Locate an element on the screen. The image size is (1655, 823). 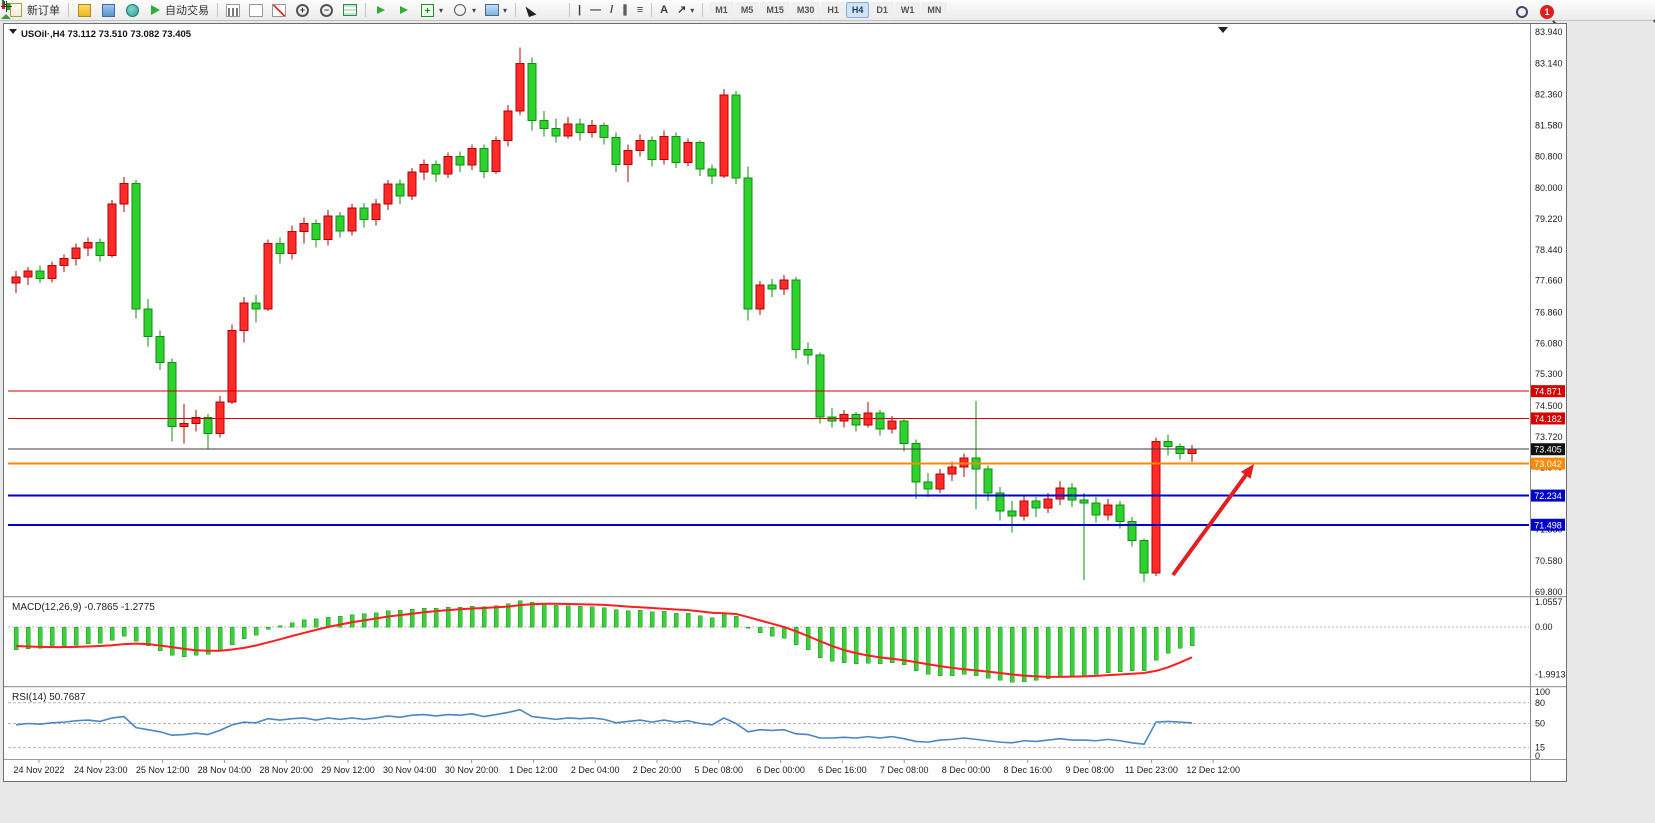
cursor-tool-button is located at coordinates (531, 10).